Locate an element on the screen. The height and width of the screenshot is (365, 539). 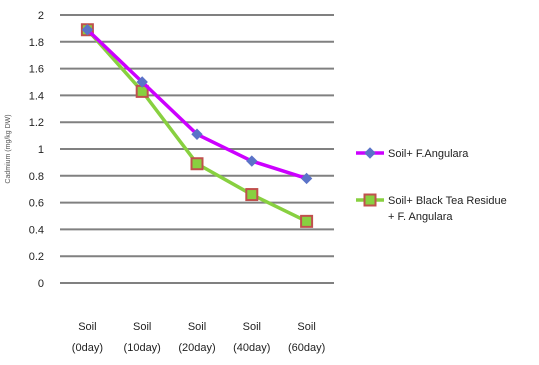
x-tick-label: (0day) is located at coordinates (87, 348).